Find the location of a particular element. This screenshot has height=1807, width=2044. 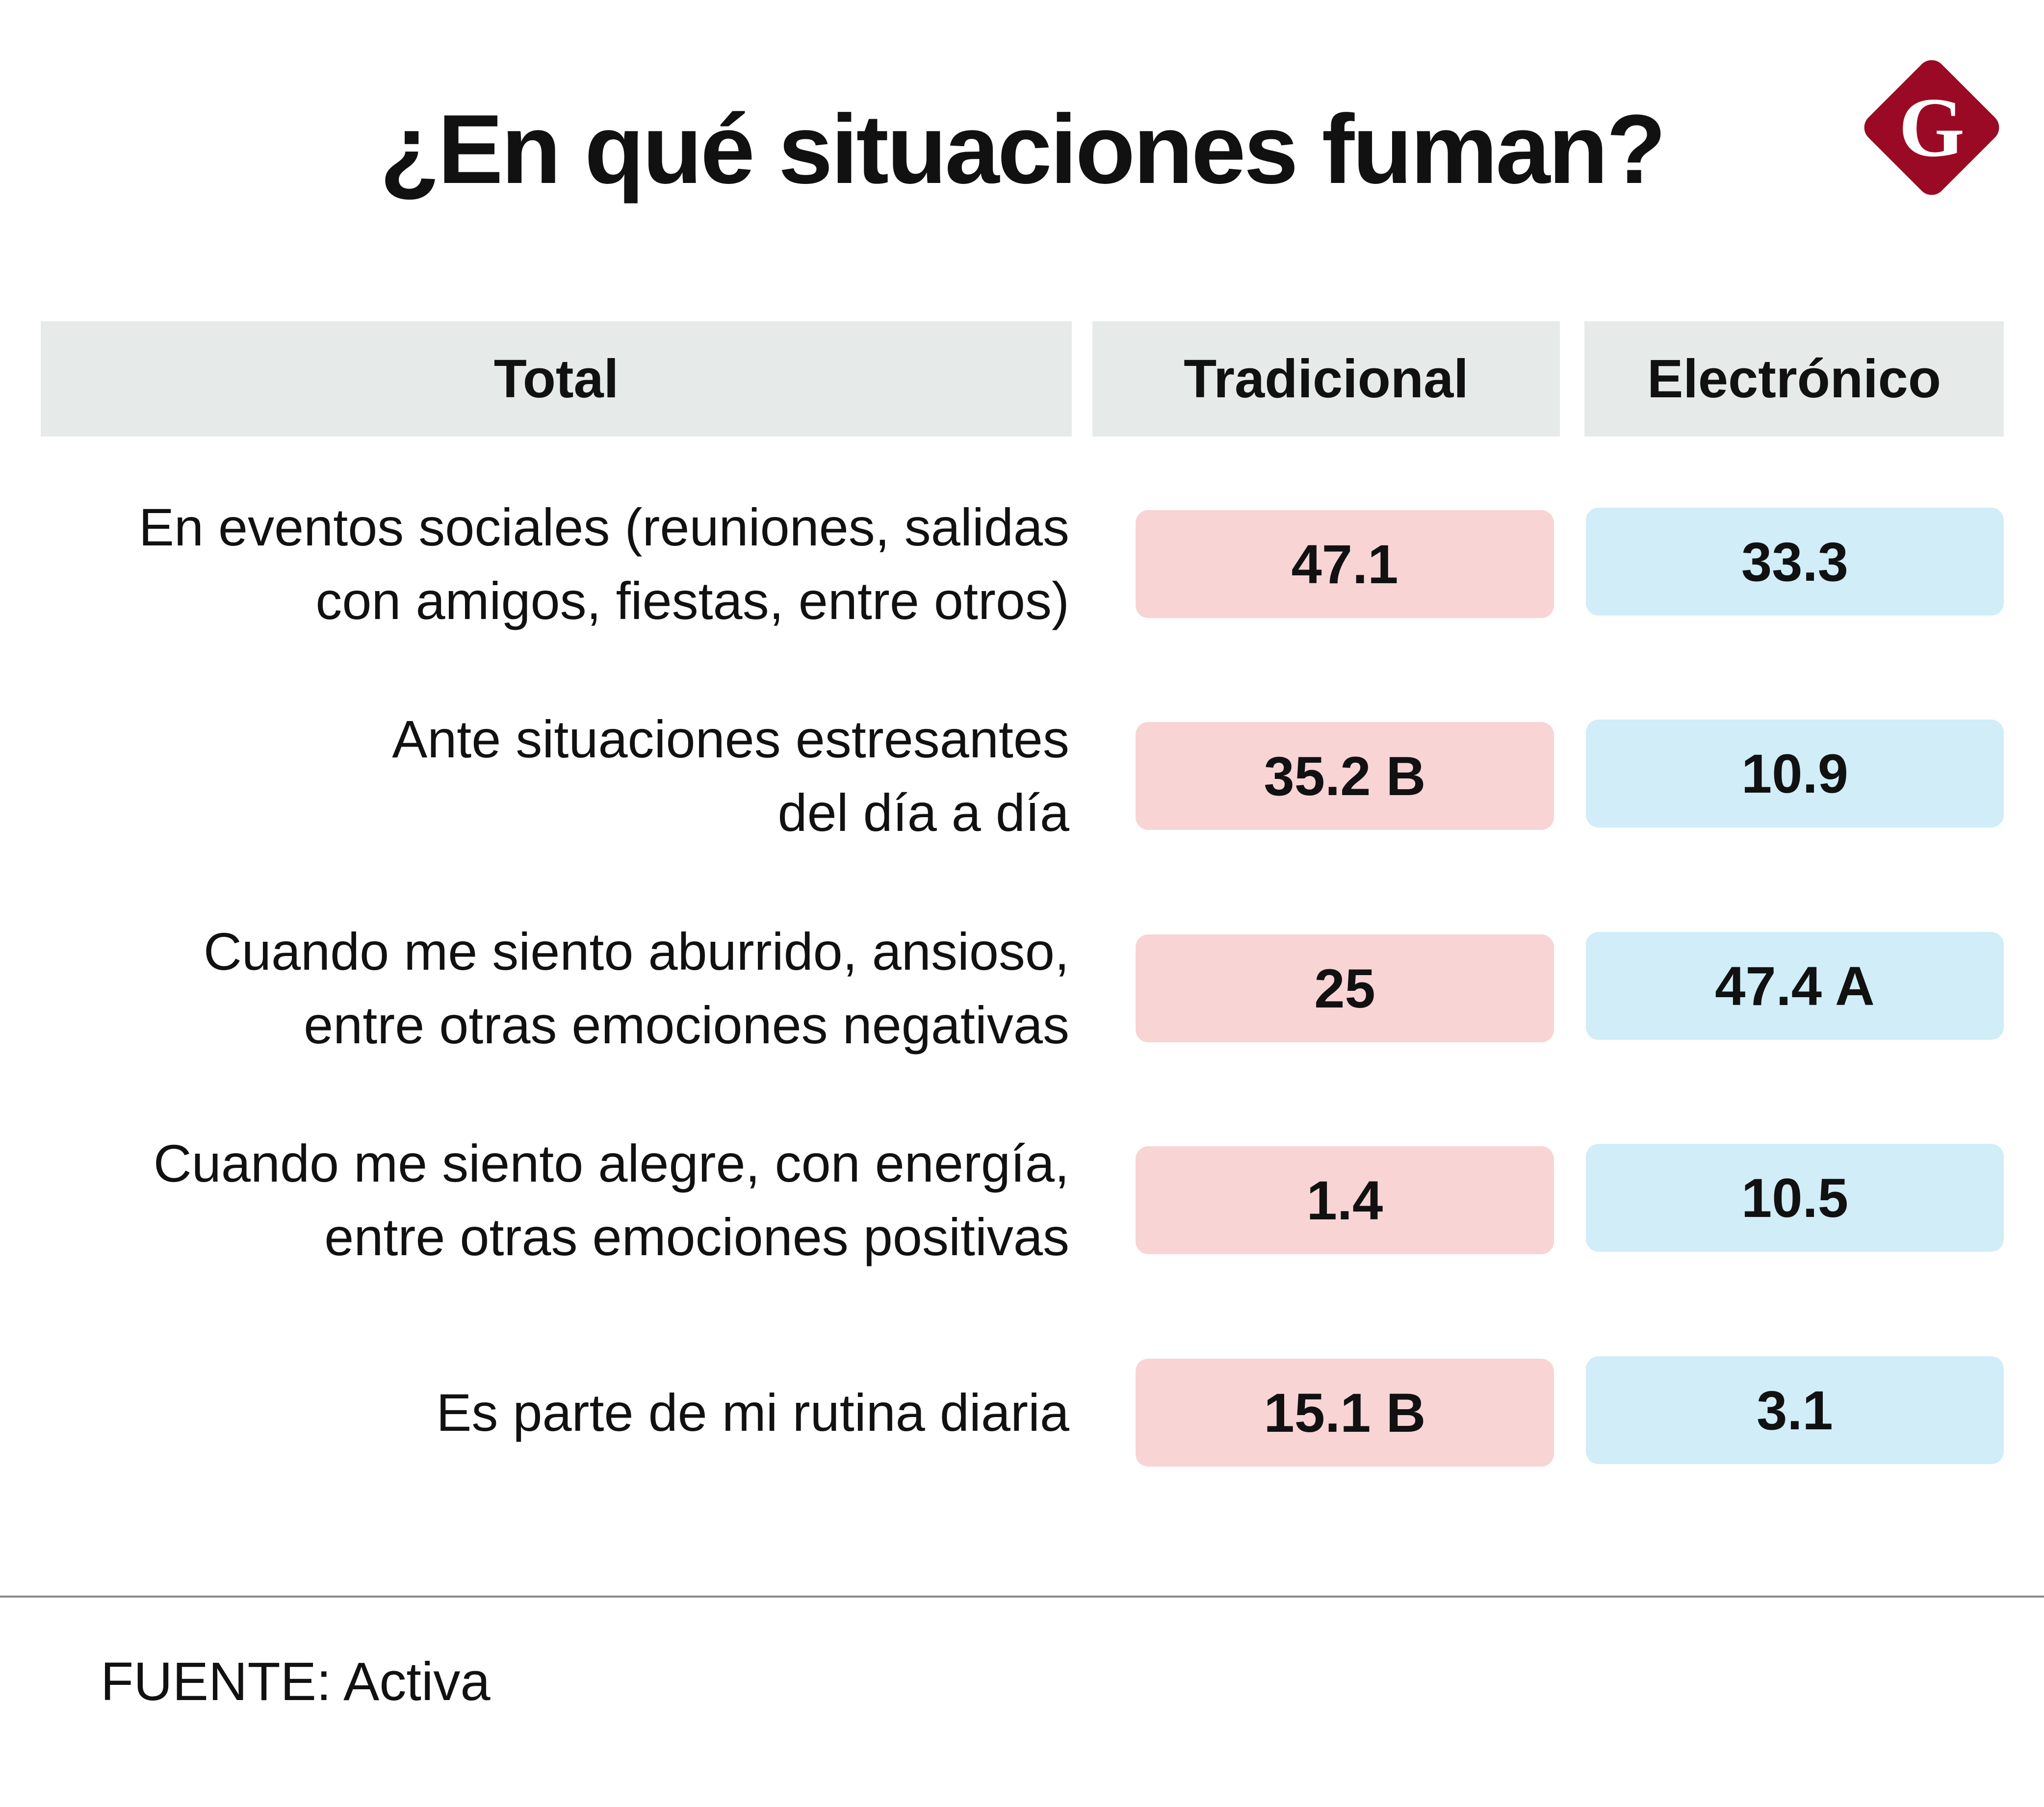

divider is located at coordinates (1022, 1597).